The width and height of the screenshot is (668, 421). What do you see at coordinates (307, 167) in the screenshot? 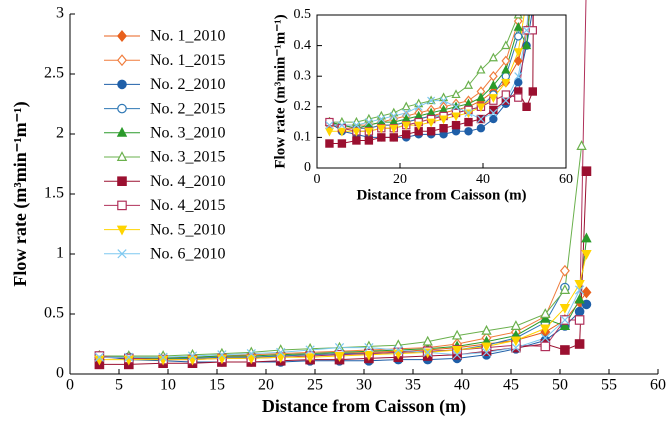
I see `y-tick-label: 0` at bounding box center [307, 167].